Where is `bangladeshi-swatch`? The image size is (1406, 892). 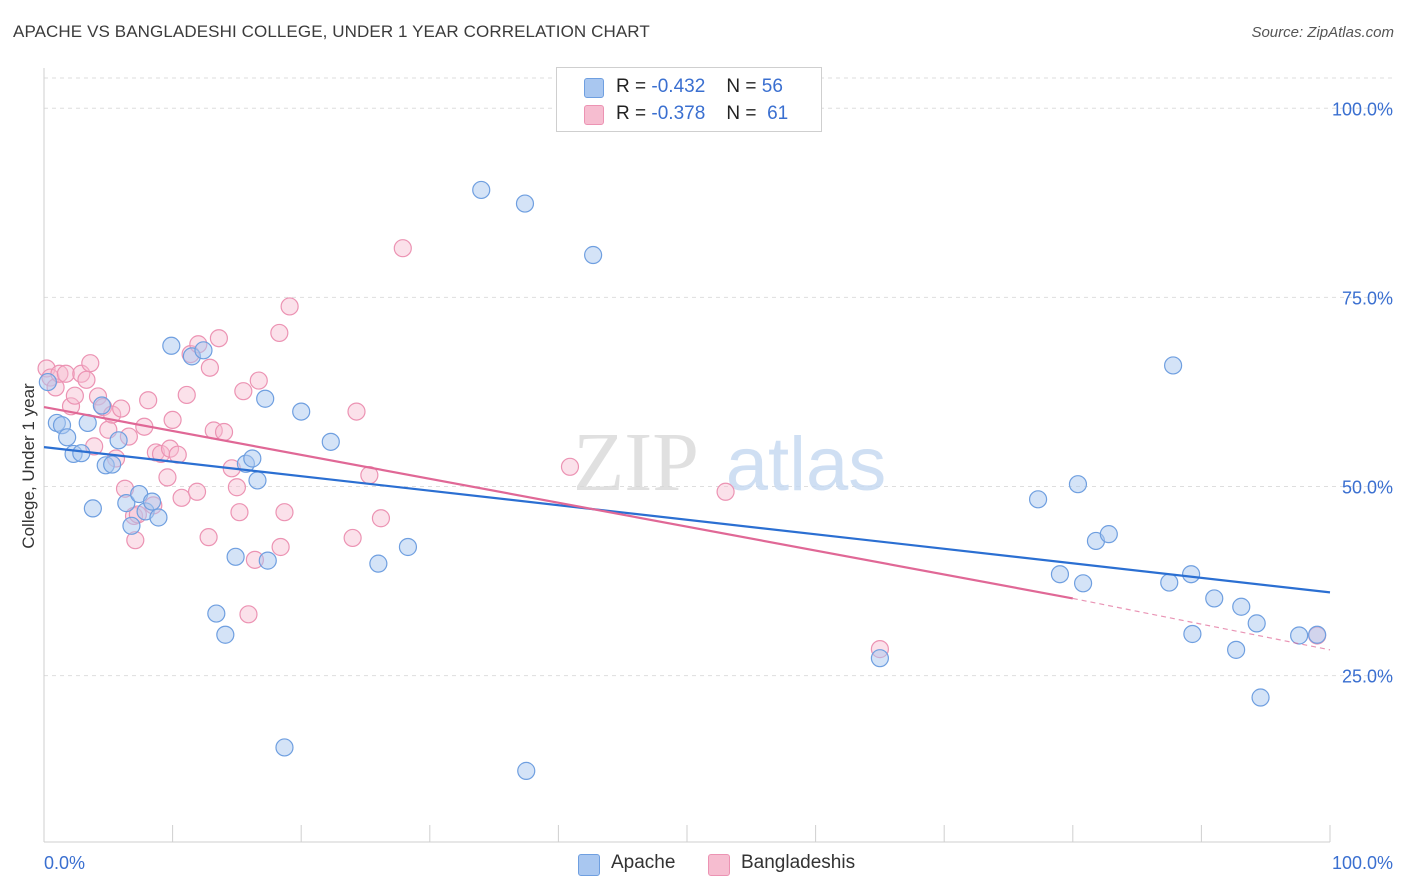 bangladeshi-swatch is located at coordinates (594, 115).